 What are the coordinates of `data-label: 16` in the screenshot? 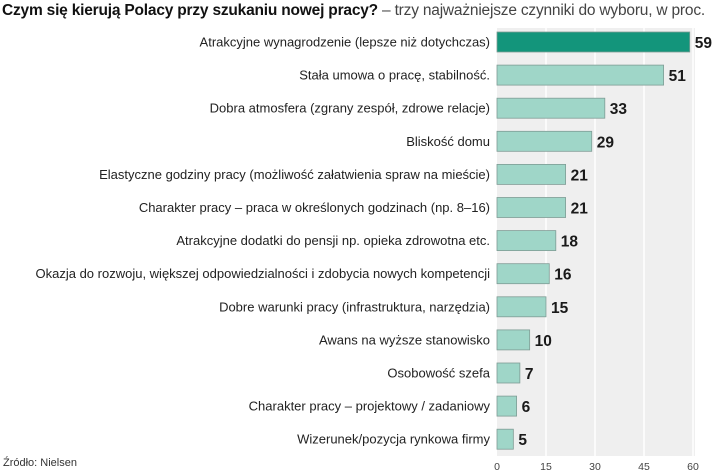 It's located at (563, 275).